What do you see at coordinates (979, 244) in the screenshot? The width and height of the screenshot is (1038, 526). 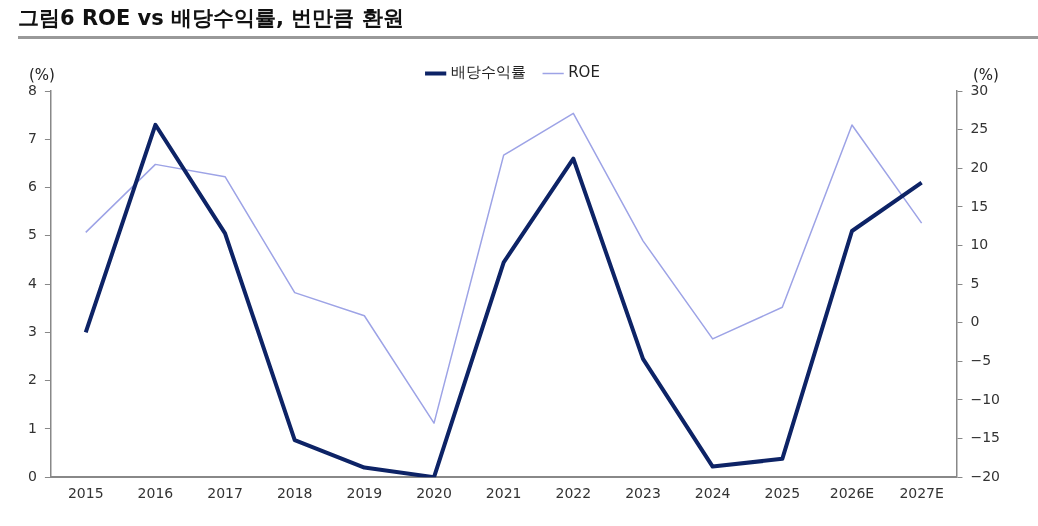 I see `y2-tick-label: 10` at bounding box center [979, 244].